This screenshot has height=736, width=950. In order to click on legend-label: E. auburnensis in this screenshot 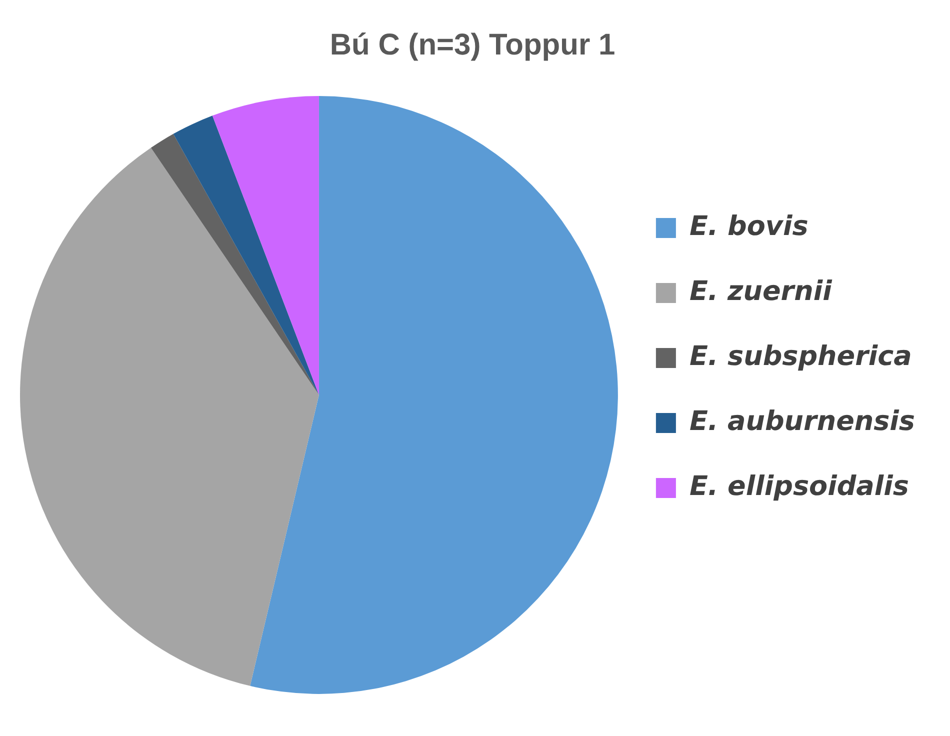, I will do `click(802, 422)`.